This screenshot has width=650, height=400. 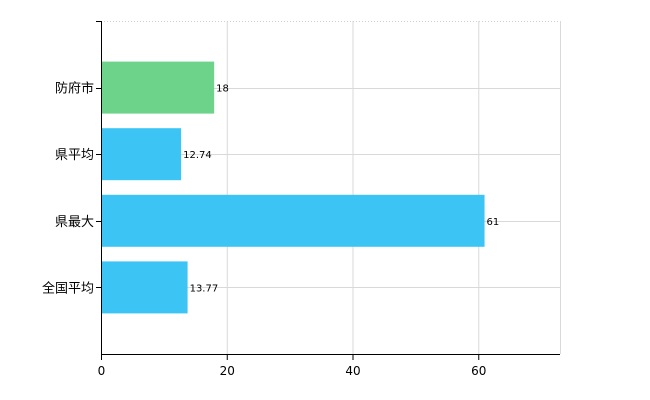 What do you see at coordinates (352, 371) in the screenshot?
I see `x-tick-label: 40` at bounding box center [352, 371].